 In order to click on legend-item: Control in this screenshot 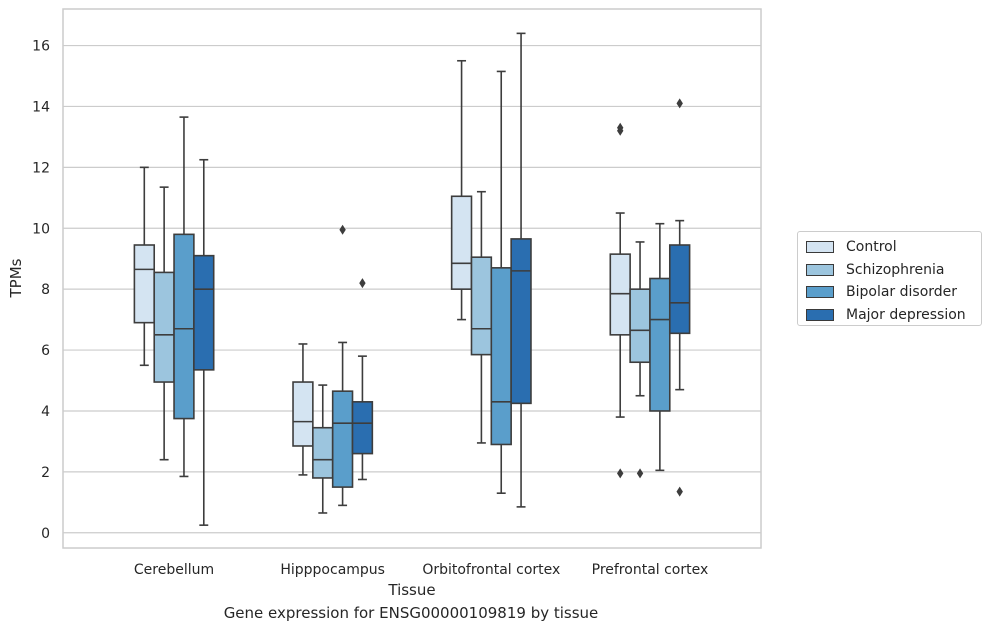, I will do `click(889, 247)`.